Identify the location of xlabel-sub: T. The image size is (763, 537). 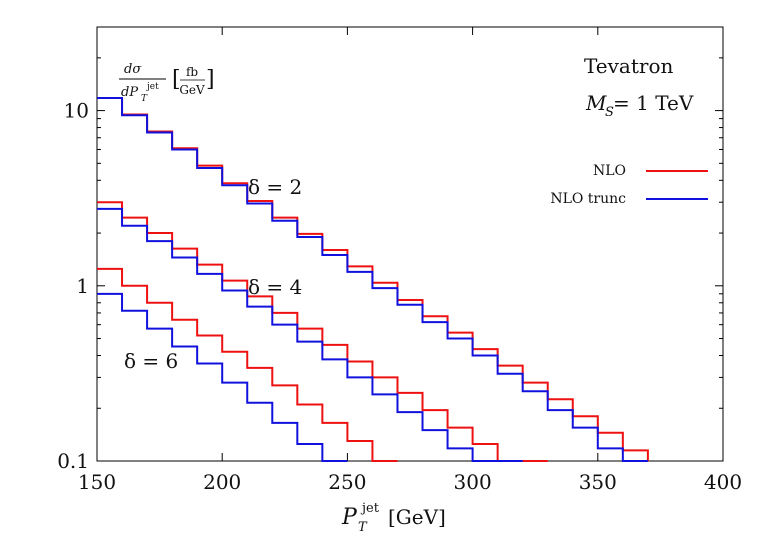
(363, 527).